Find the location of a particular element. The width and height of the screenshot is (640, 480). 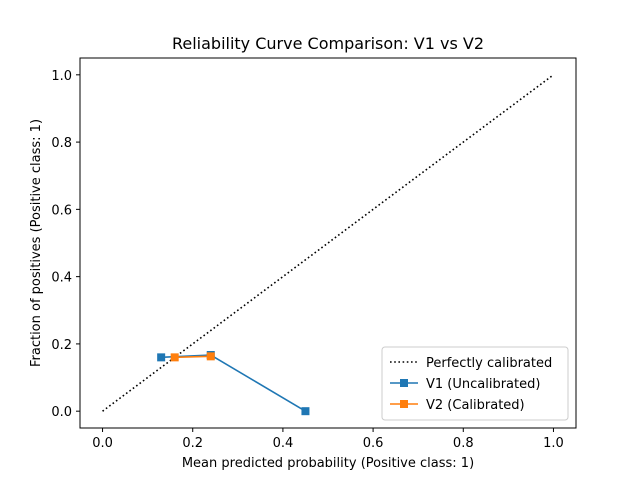

y-tick-label-5: 1.0 is located at coordinates (61, 76).